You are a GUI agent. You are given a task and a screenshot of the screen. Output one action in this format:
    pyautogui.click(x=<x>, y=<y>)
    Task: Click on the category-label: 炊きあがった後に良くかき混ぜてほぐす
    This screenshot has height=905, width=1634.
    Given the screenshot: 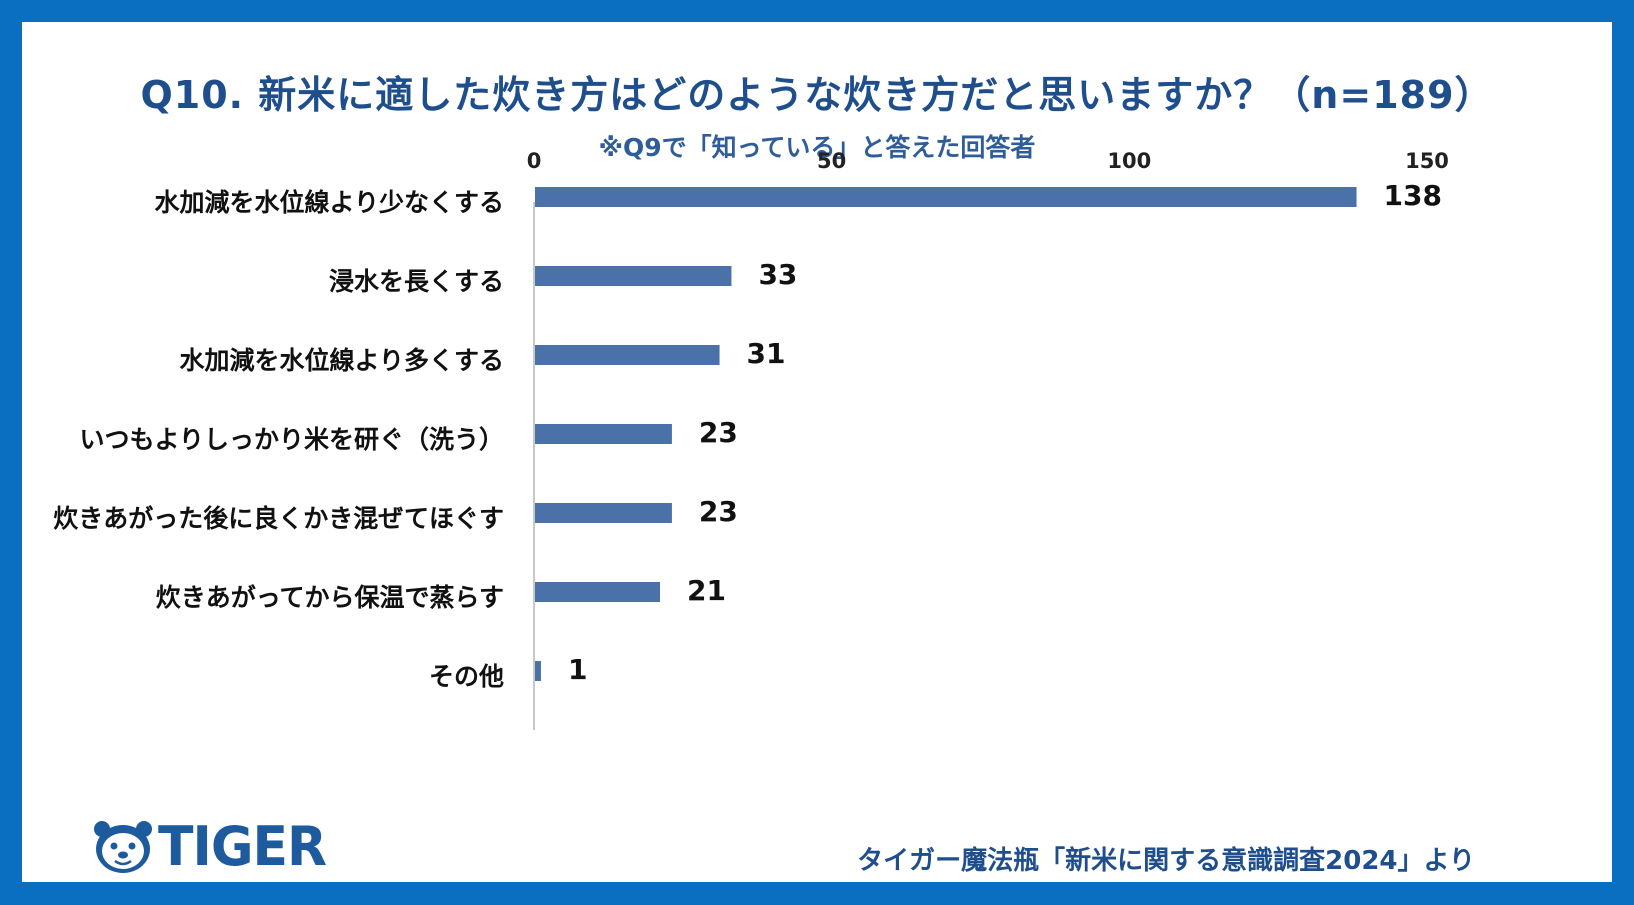 What is the action you would take?
    pyautogui.click(x=278, y=518)
    